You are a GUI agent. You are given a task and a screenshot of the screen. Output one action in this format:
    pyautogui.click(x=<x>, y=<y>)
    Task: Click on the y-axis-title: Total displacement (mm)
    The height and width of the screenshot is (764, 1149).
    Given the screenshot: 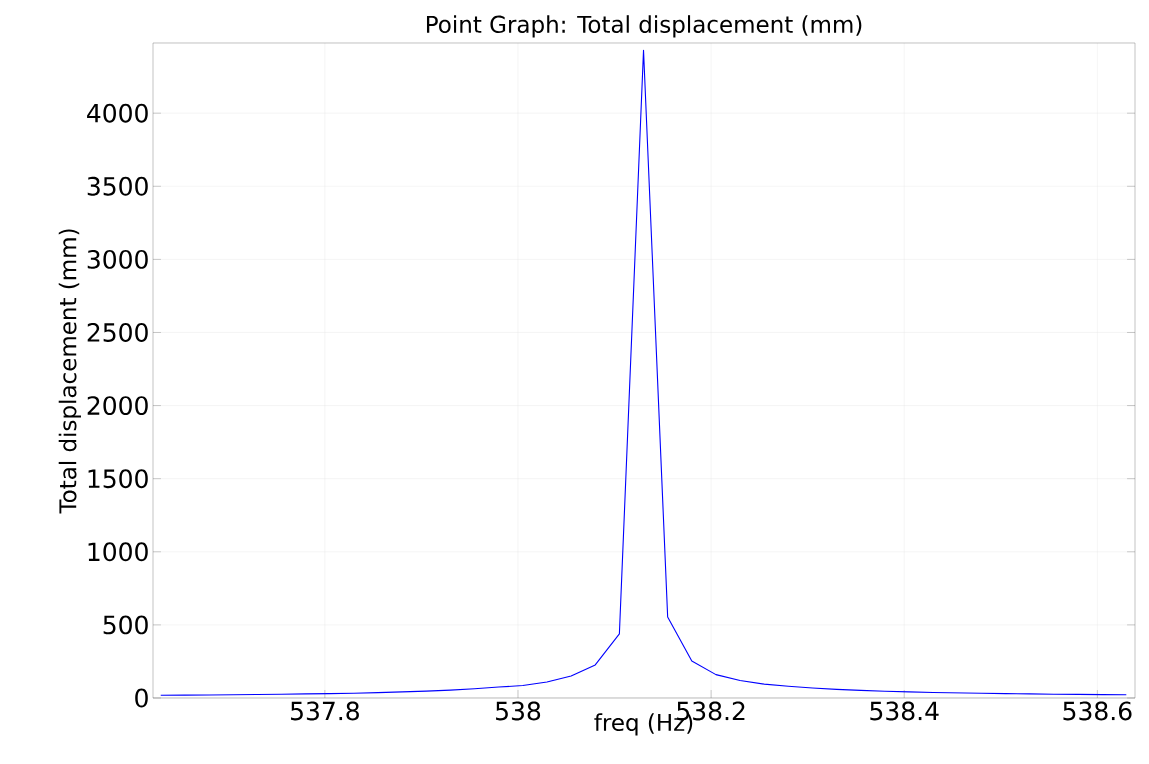 What is the action you would take?
    pyautogui.click(x=69, y=371)
    